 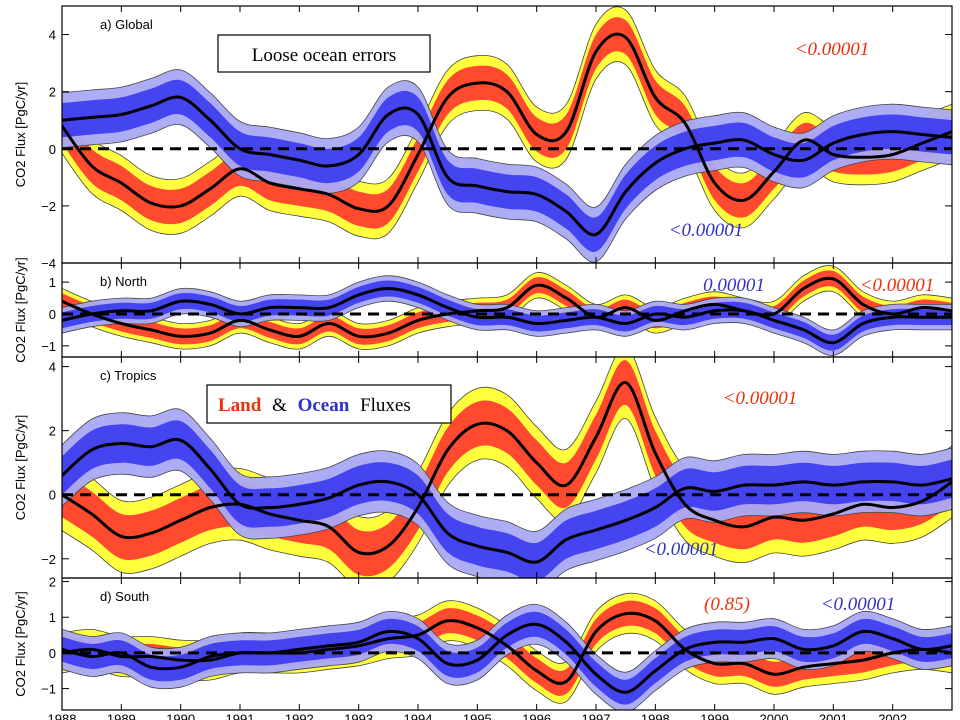 I want to click on callout-box, so click(x=324, y=53).